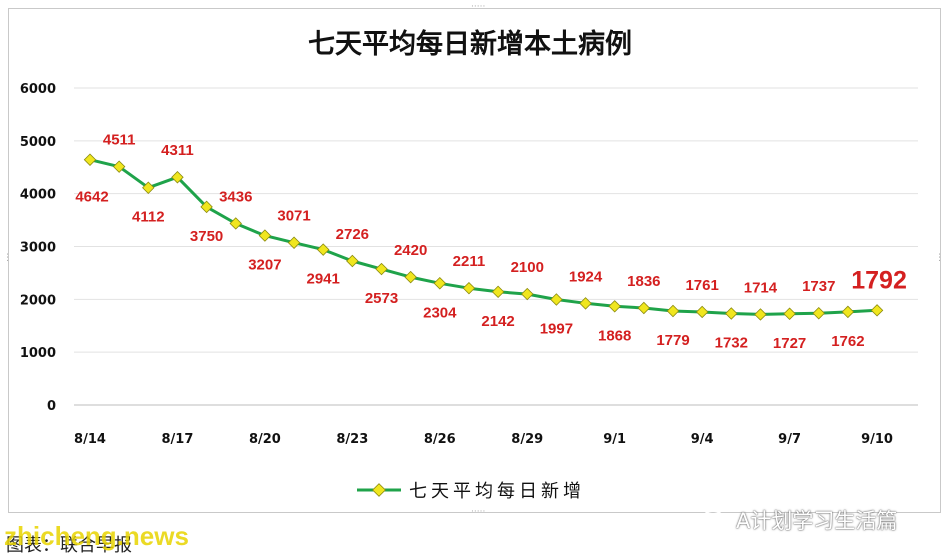 The image size is (951, 560). I want to click on x-tick-label-8-26: 8/26, so click(440, 439).